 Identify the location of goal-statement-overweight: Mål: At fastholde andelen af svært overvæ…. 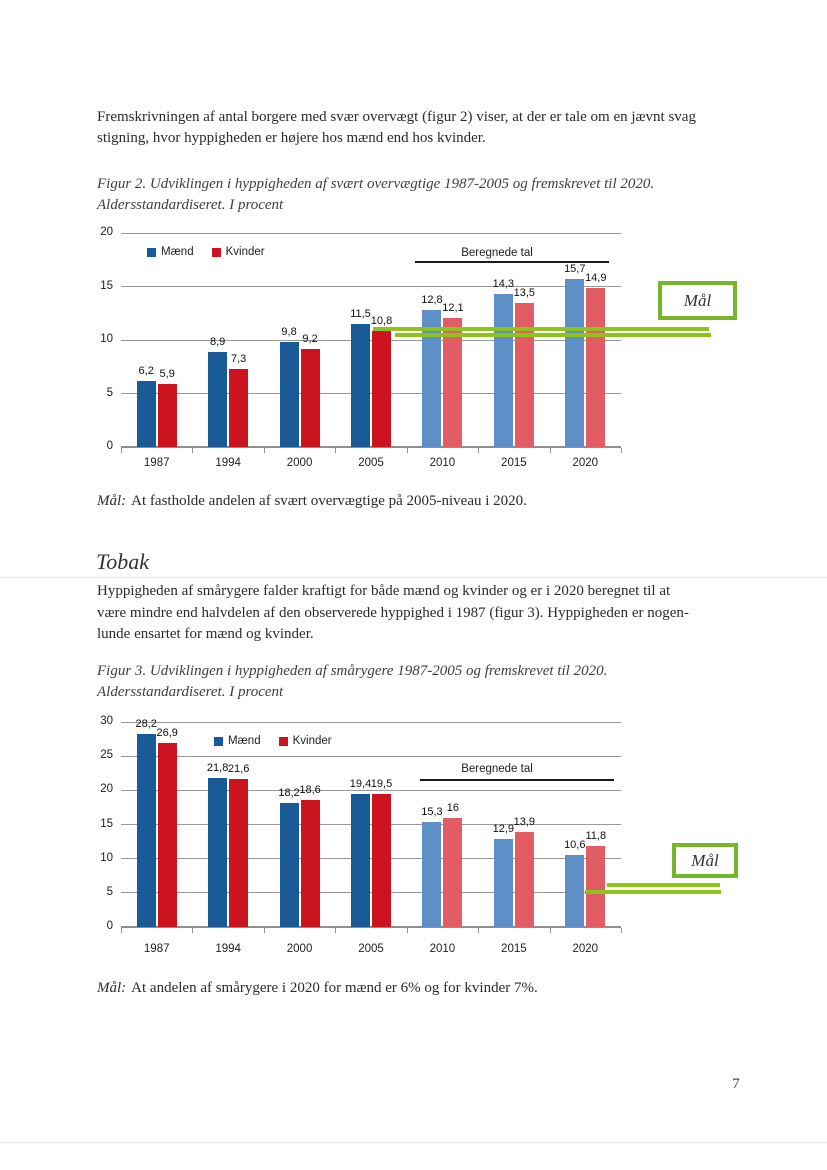
(422, 501).